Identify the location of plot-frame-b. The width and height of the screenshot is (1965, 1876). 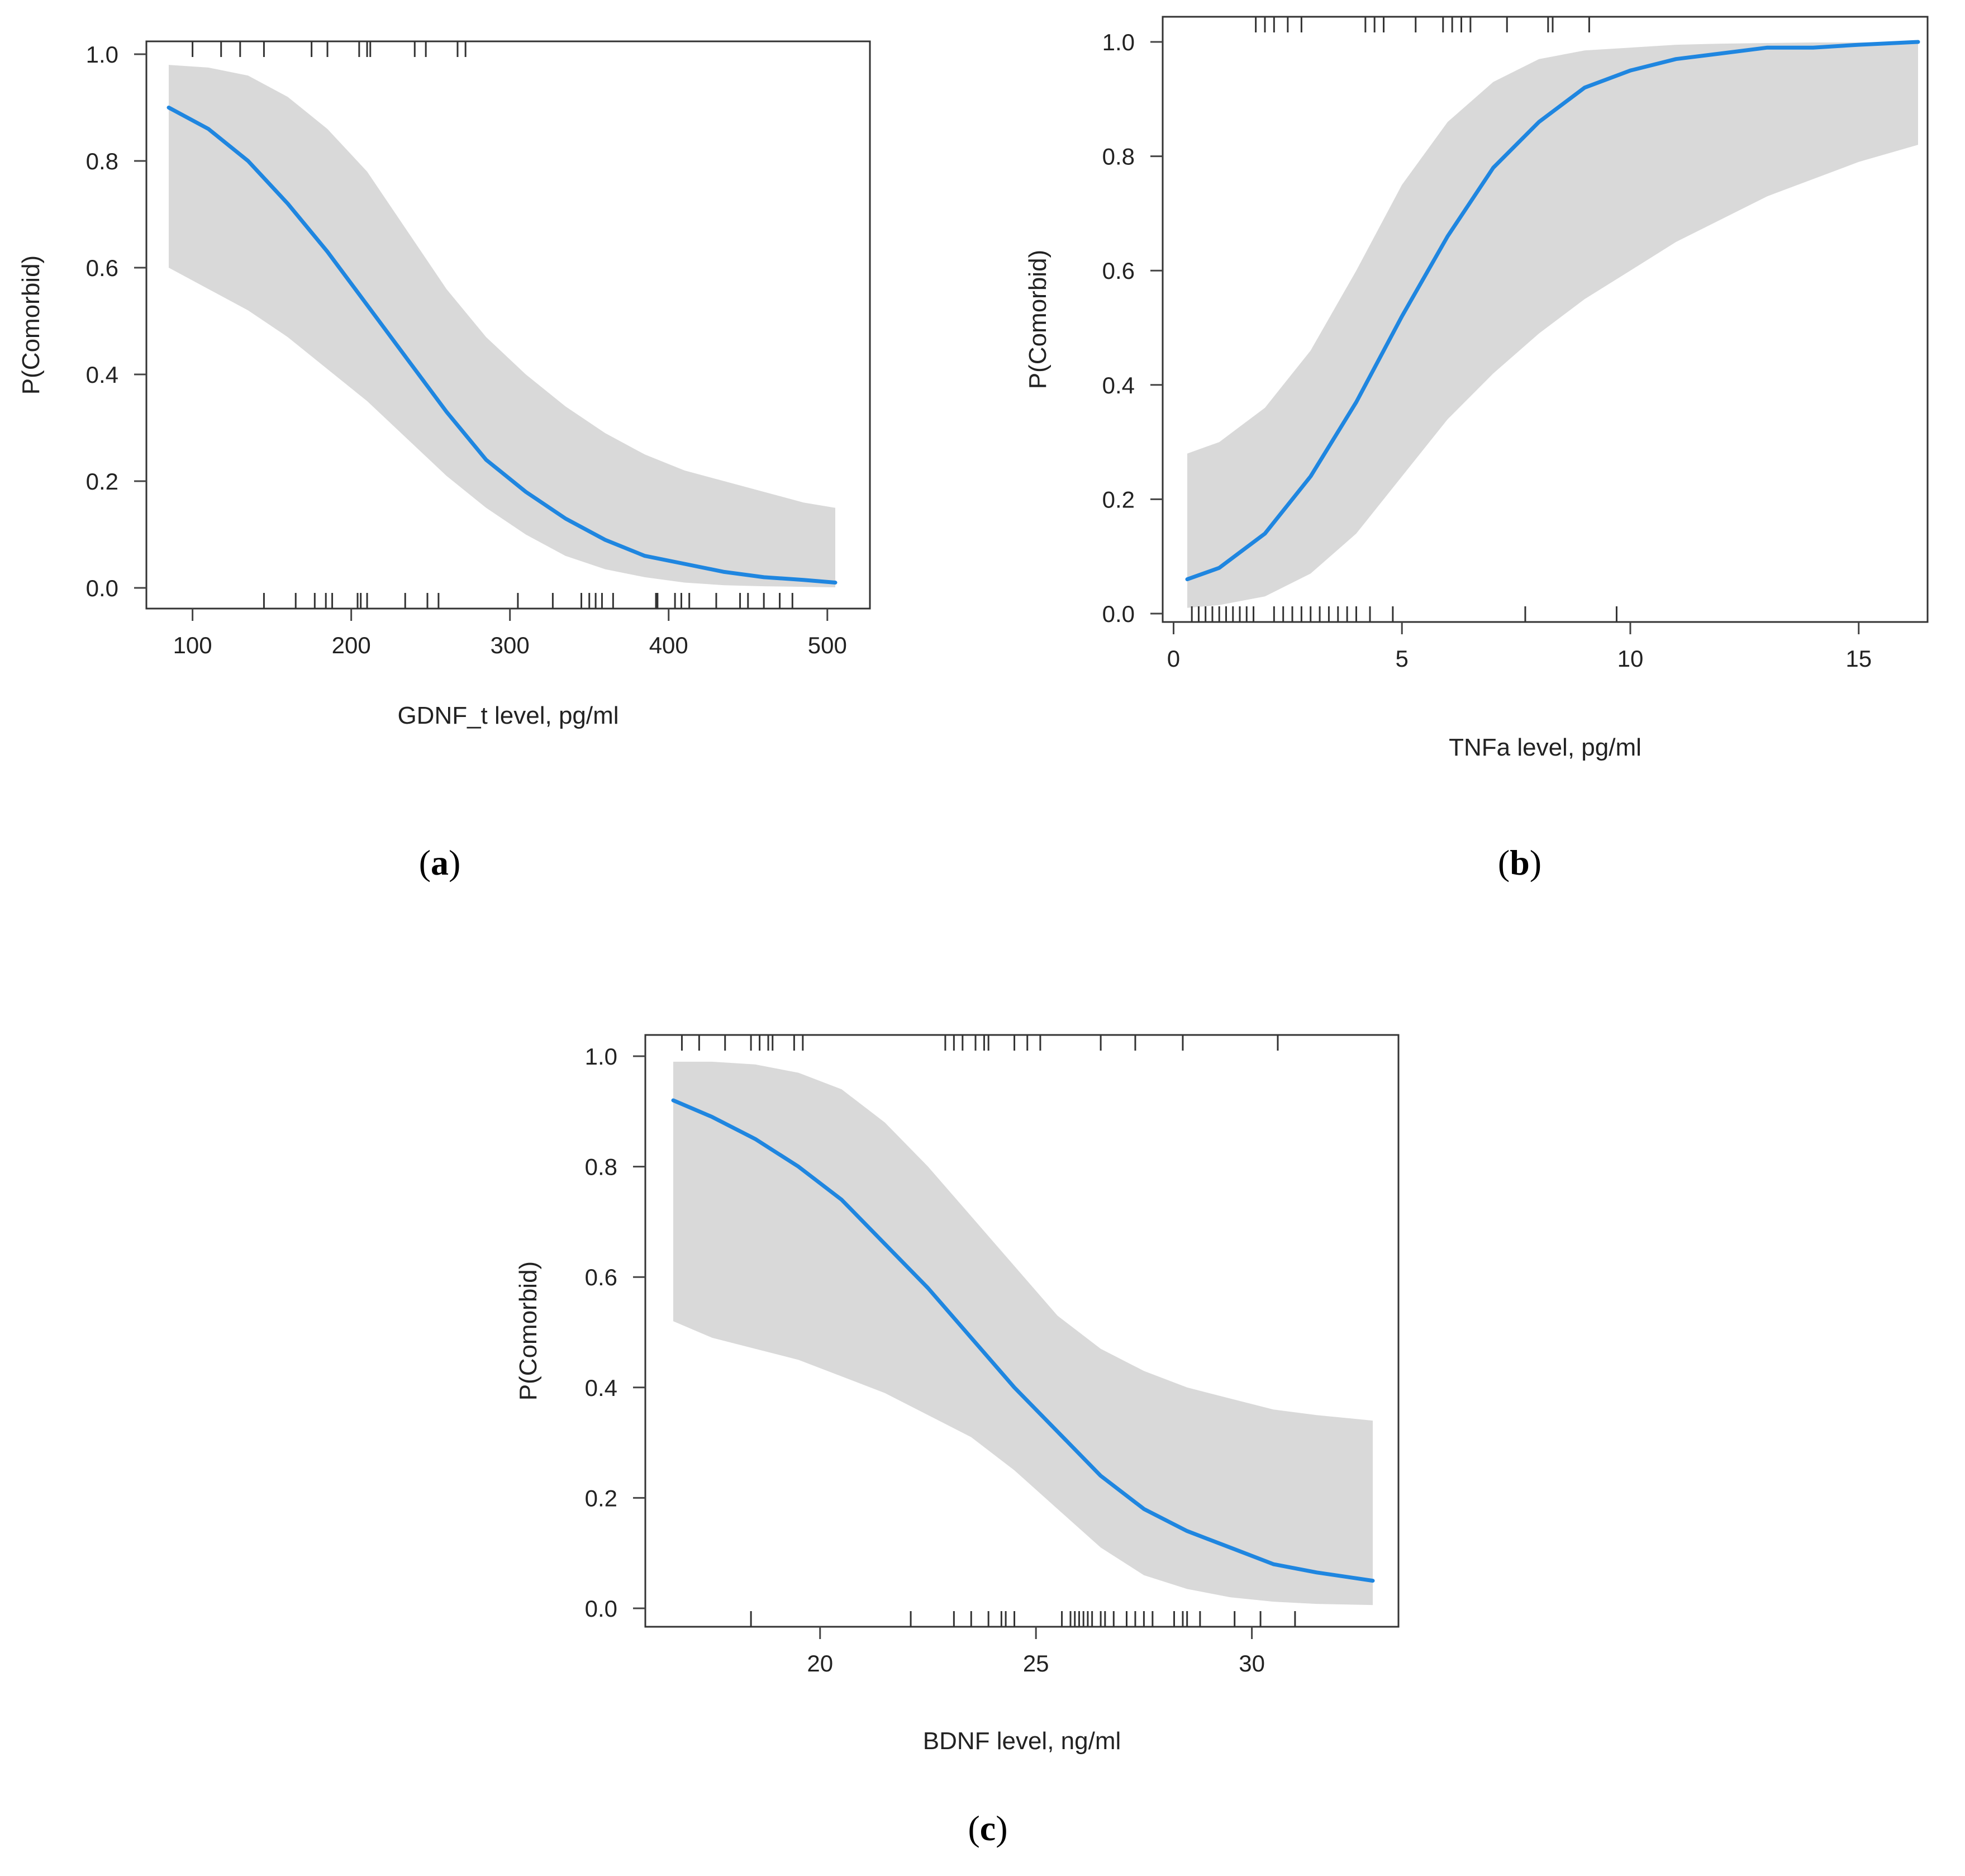
(1545, 319).